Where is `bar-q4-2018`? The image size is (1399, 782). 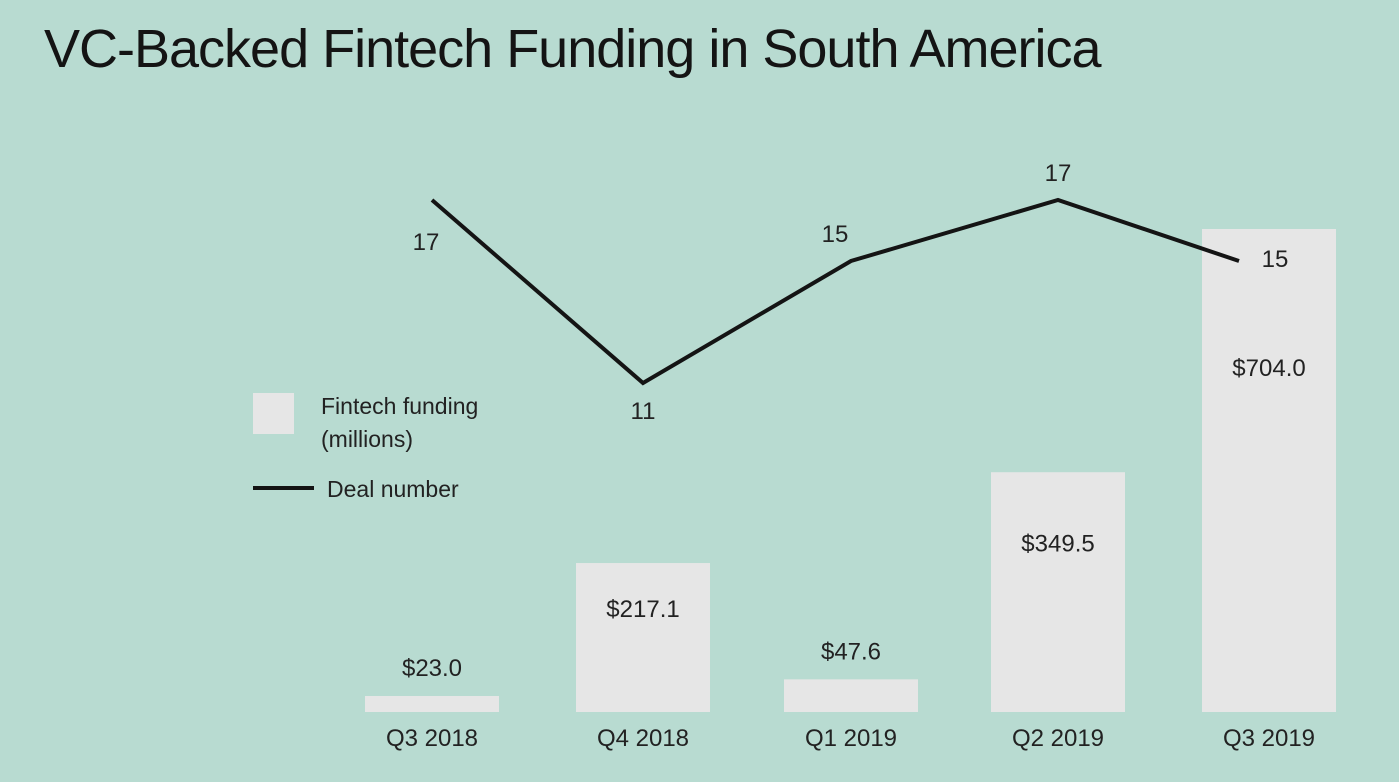
bar-q4-2018 is located at coordinates (643, 637).